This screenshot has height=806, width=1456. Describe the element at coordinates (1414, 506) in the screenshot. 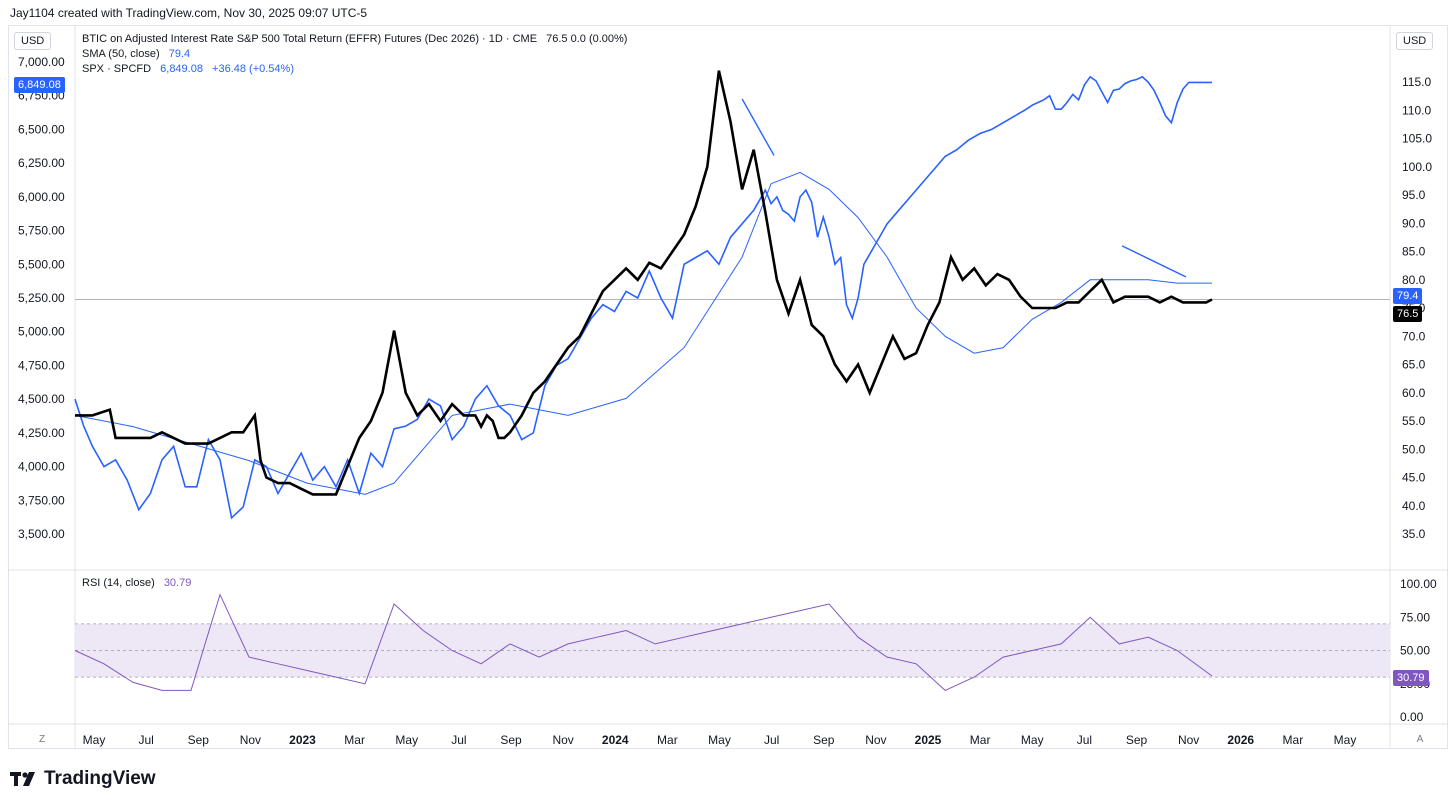

I see `right-tick-label: 40.0` at that location.